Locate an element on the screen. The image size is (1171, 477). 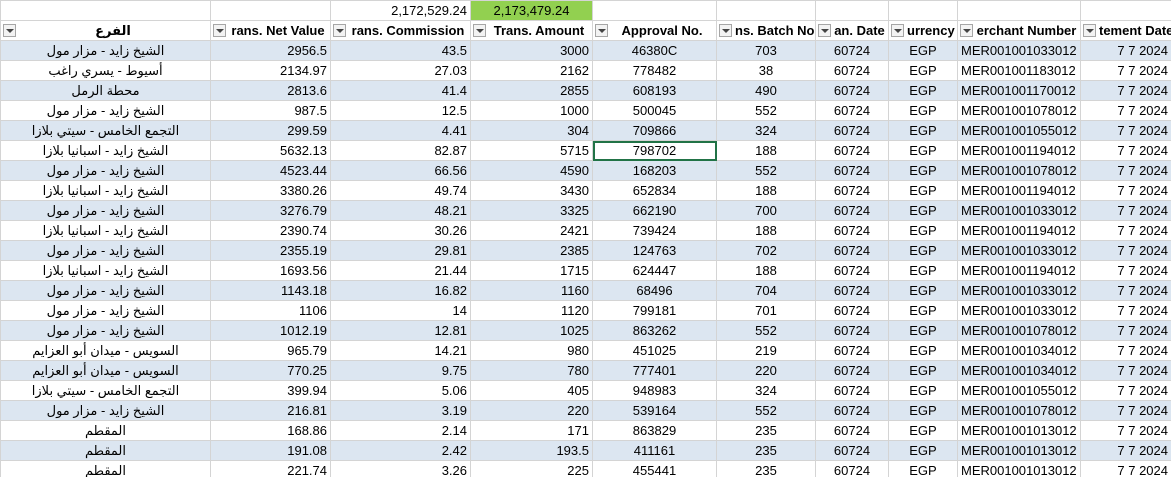
total-cell: 2,172,529.24 is located at coordinates (400, 10).